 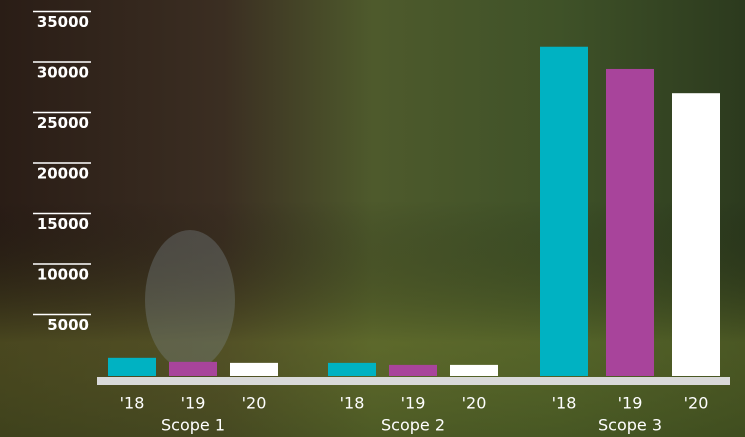 What do you see at coordinates (63, 22) in the screenshot?
I see `y-tick-label: 35000` at bounding box center [63, 22].